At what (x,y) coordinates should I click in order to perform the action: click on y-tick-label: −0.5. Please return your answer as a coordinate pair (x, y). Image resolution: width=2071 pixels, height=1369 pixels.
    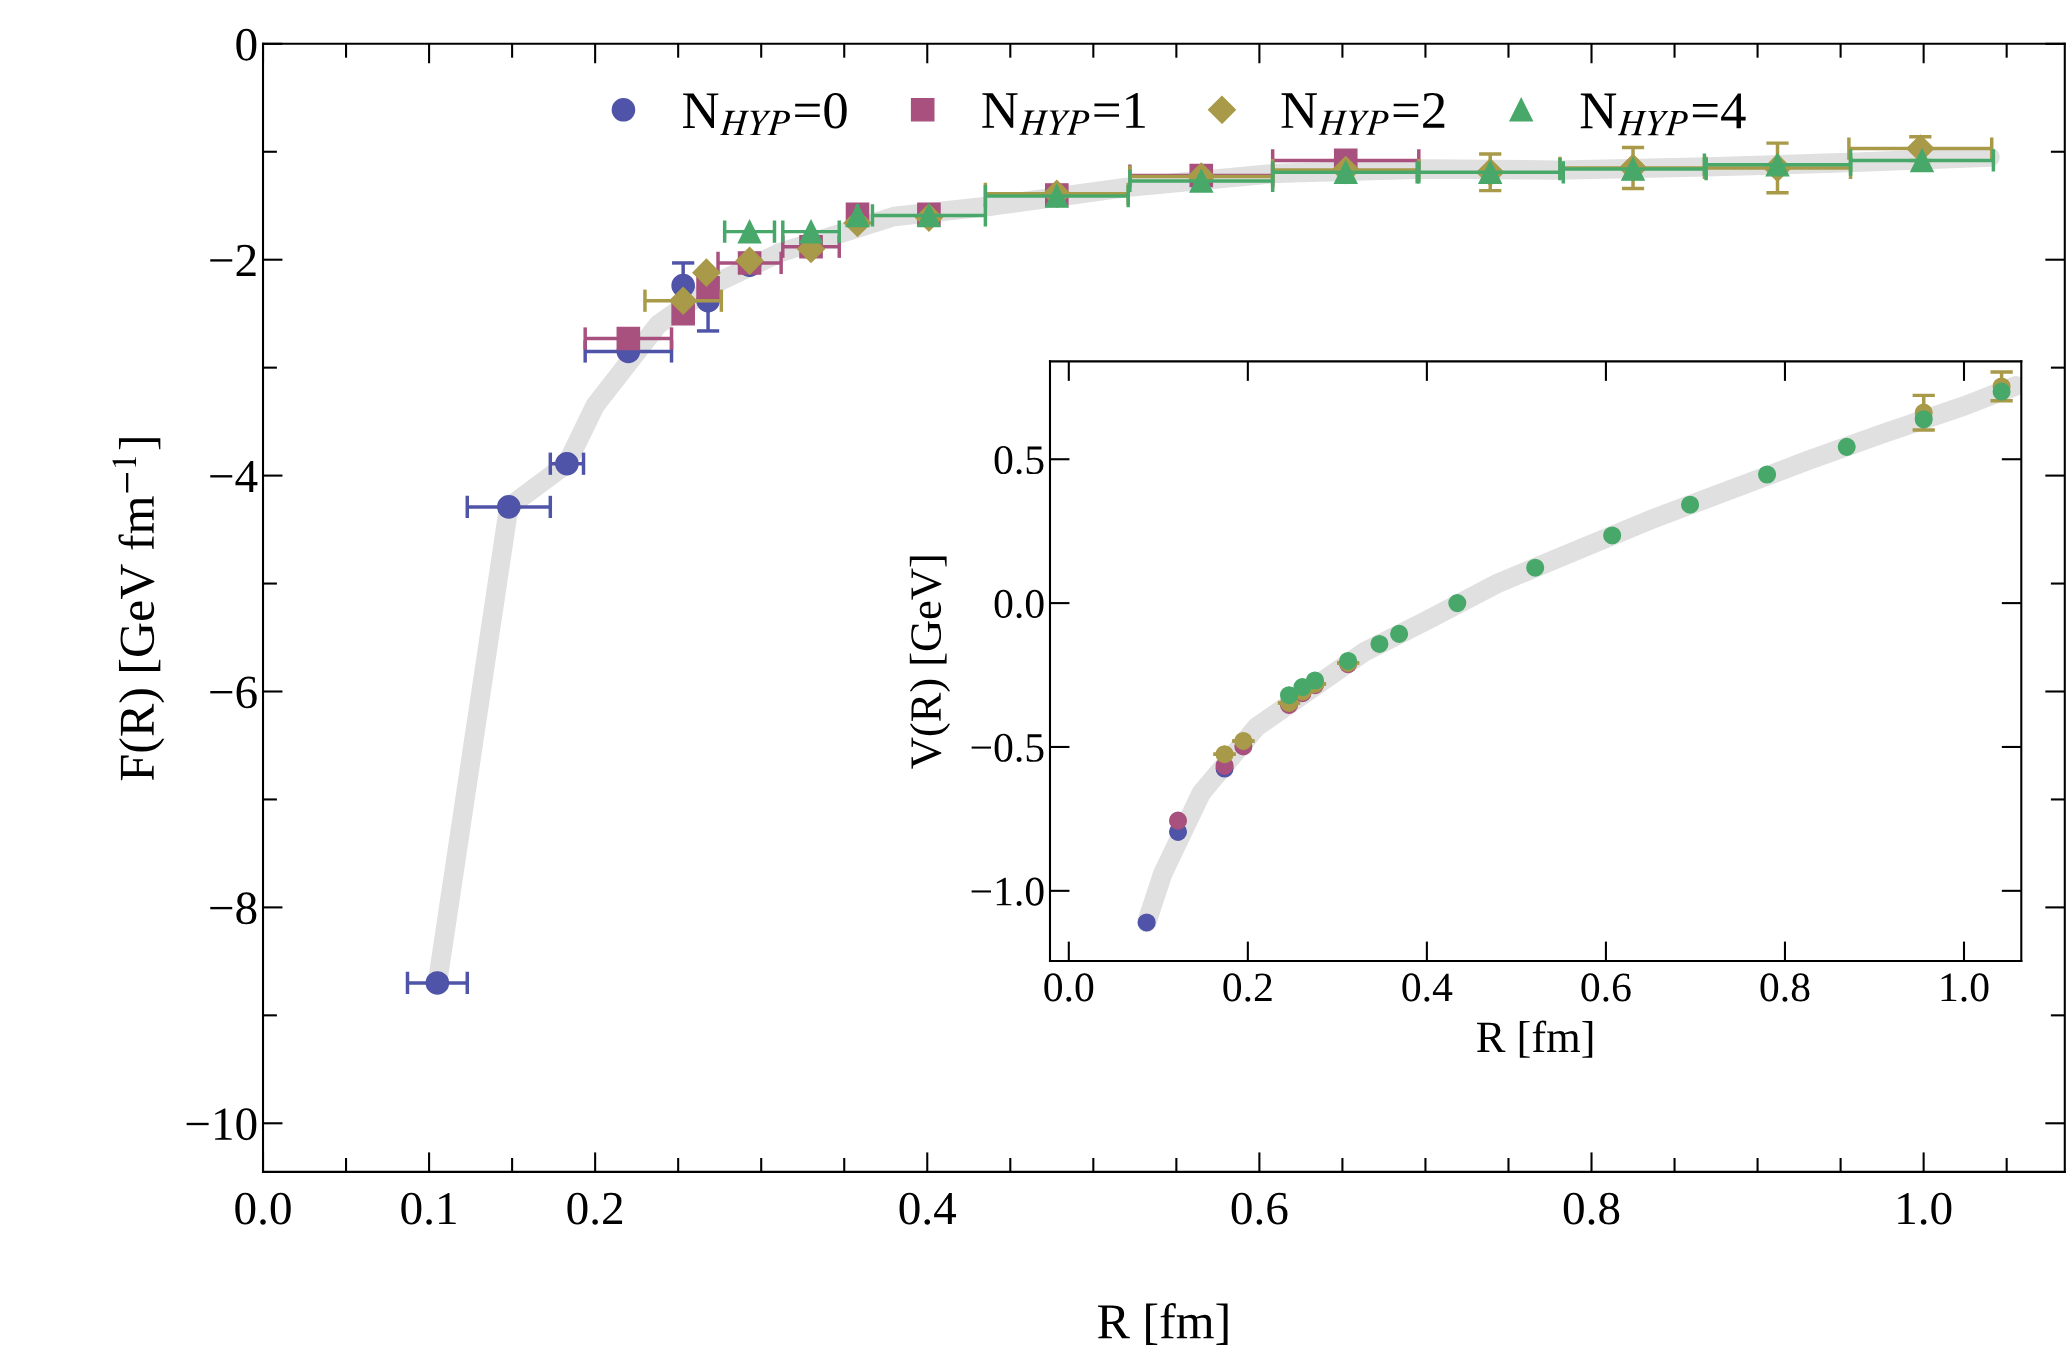
    Looking at the image, I should click on (1007, 748).